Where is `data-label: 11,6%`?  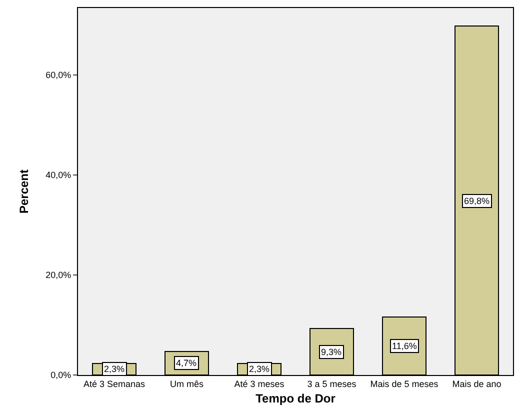 data-label: 11,6% is located at coordinates (404, 346).